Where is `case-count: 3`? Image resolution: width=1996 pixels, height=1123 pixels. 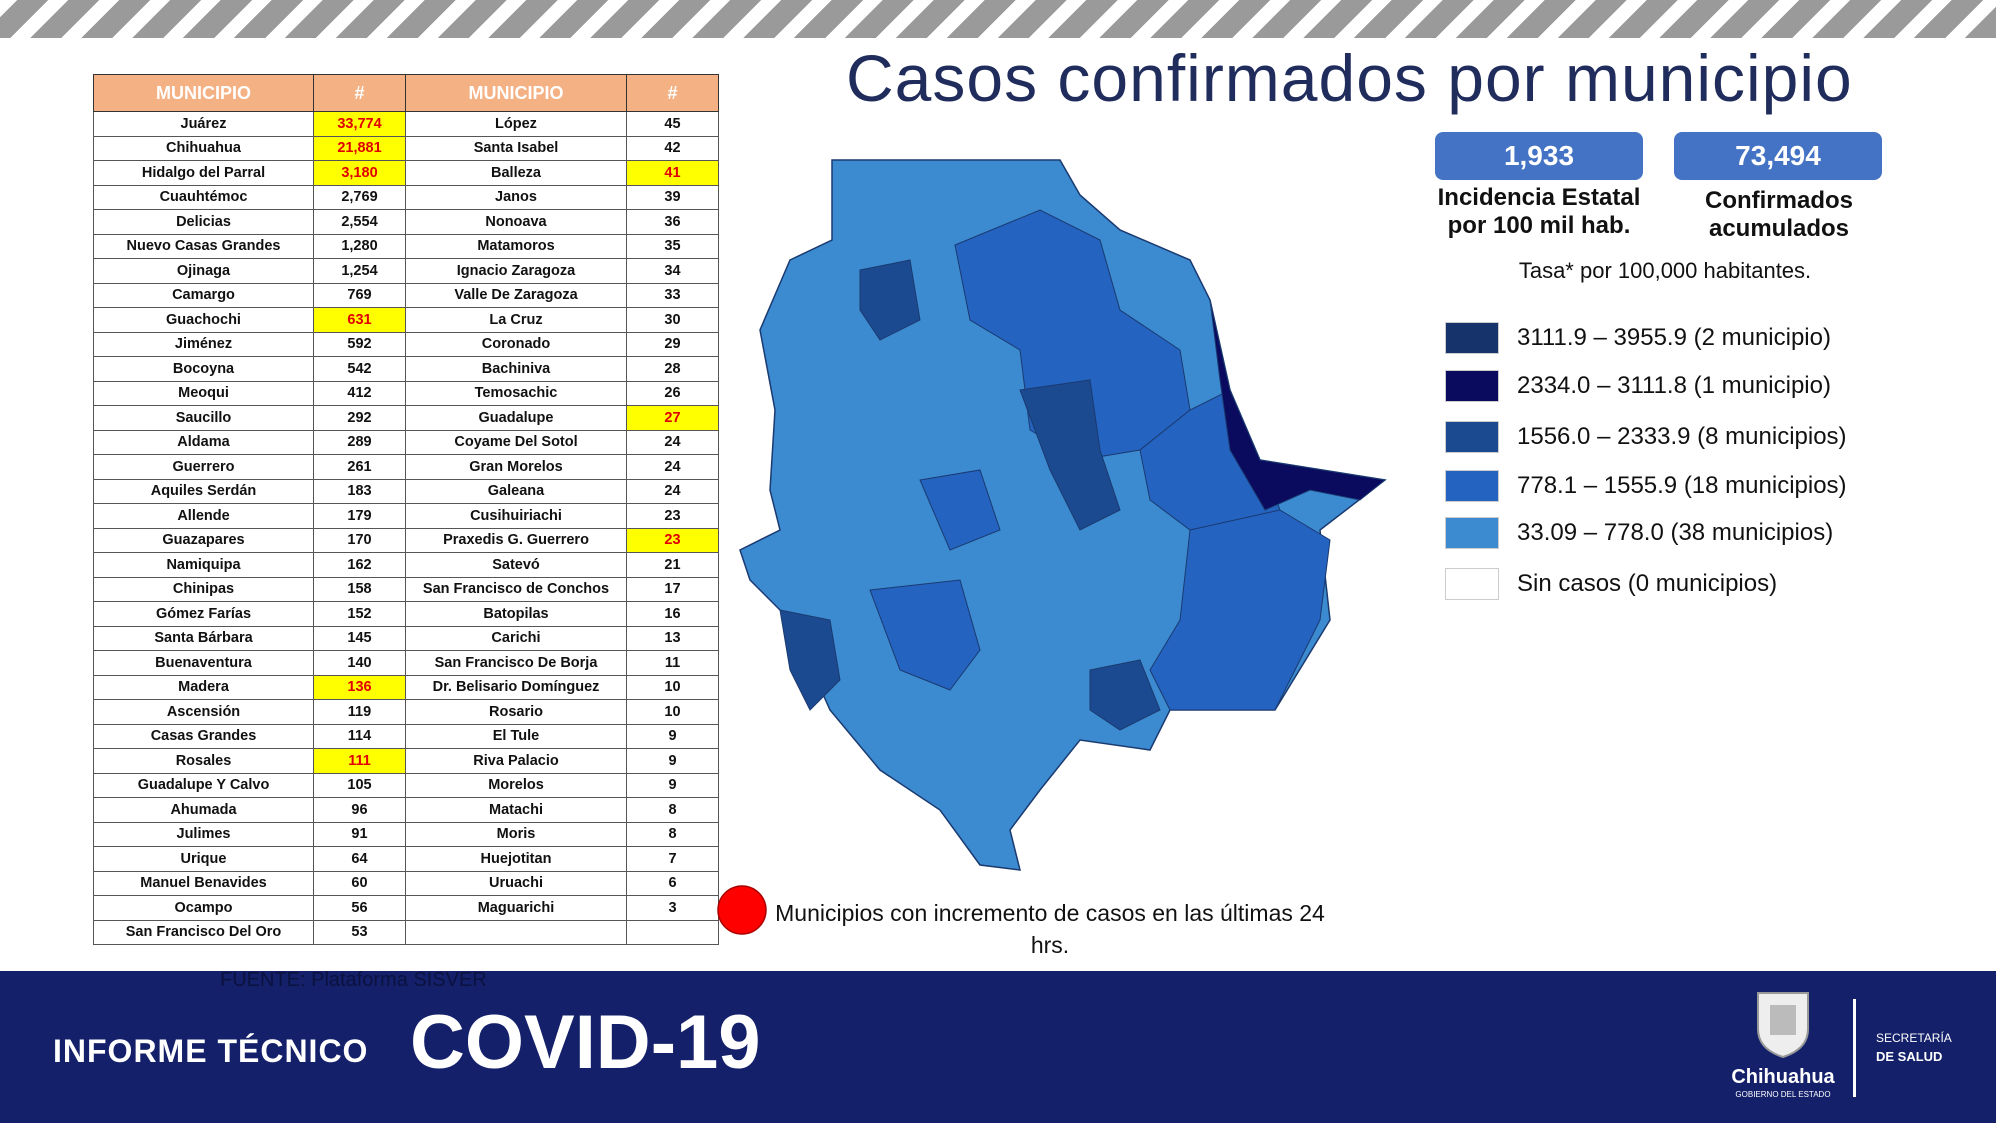
case-count: 3 is located at coordinates (672, 908).